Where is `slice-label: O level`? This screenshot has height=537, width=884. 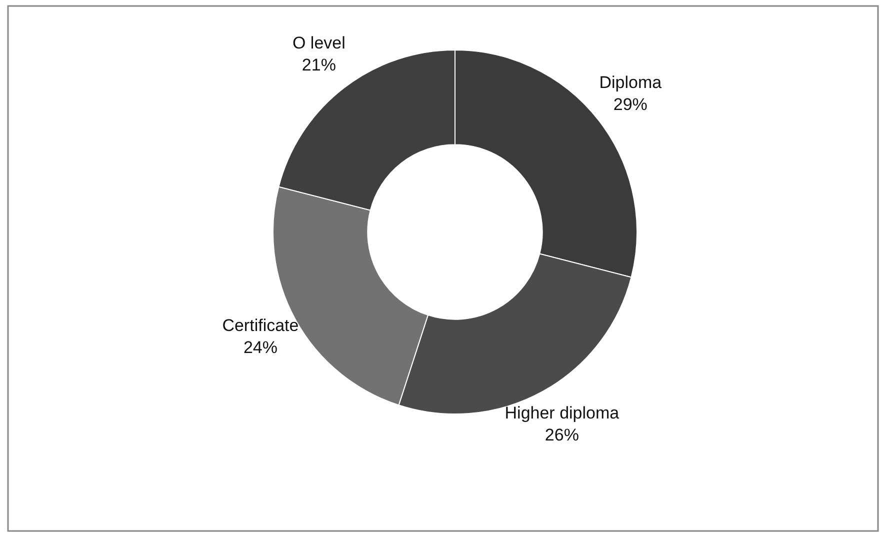 slice-label: O level is located at coordinates (319, 43).